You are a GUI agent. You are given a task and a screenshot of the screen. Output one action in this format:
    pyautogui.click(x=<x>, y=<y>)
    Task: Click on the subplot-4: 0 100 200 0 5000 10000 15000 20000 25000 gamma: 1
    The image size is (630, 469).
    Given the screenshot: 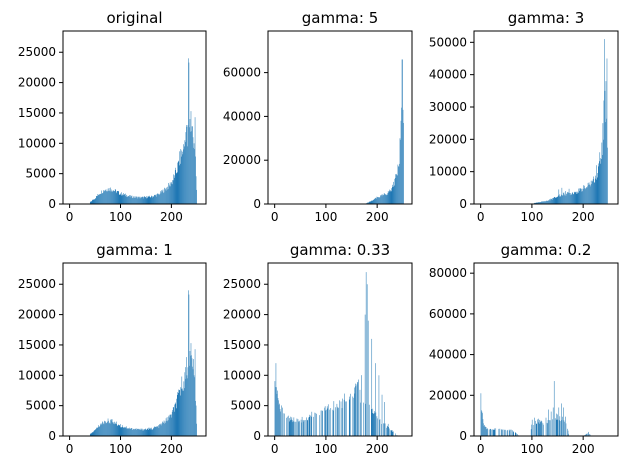 What is the action you would take?
    pyautogui.click(x=112, y=348)
    